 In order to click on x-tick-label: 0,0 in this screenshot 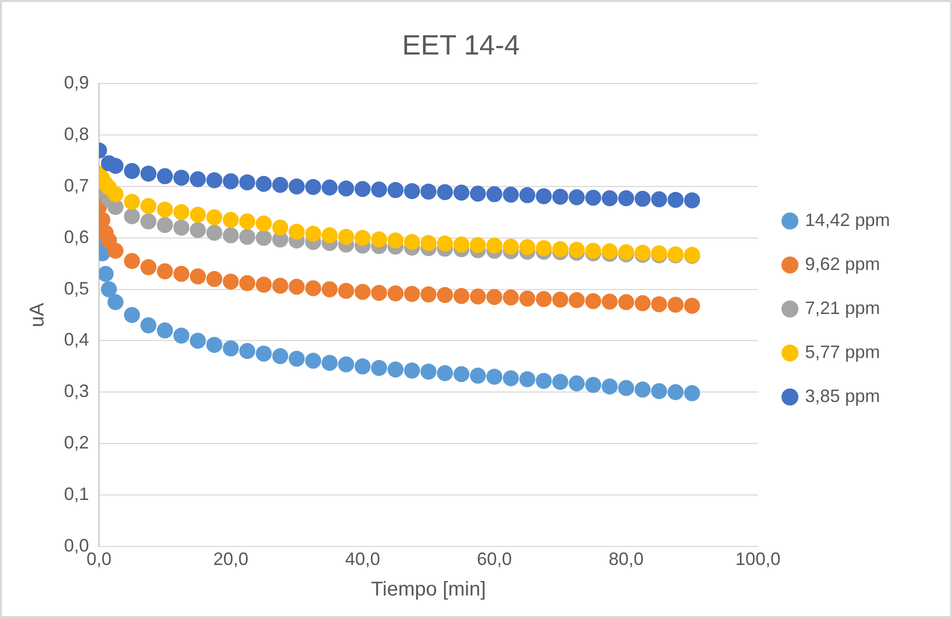, I will do `click(99, 559)`.